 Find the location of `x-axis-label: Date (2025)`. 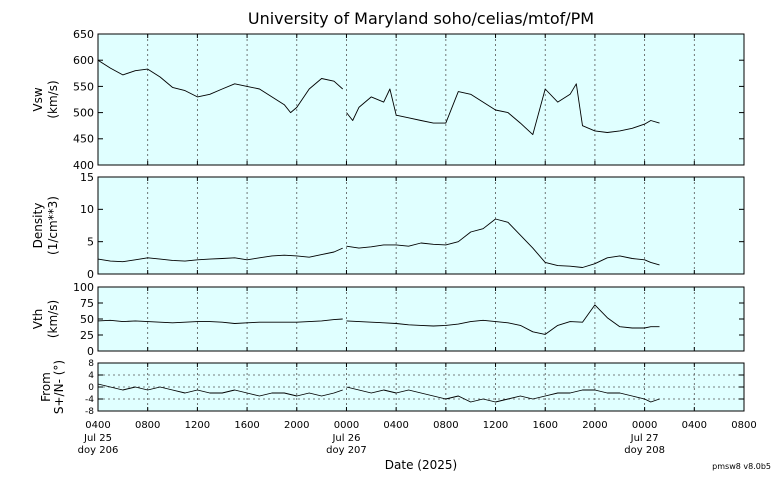

x-axis-label: Date (2025) is located at coordinates (421, 465).